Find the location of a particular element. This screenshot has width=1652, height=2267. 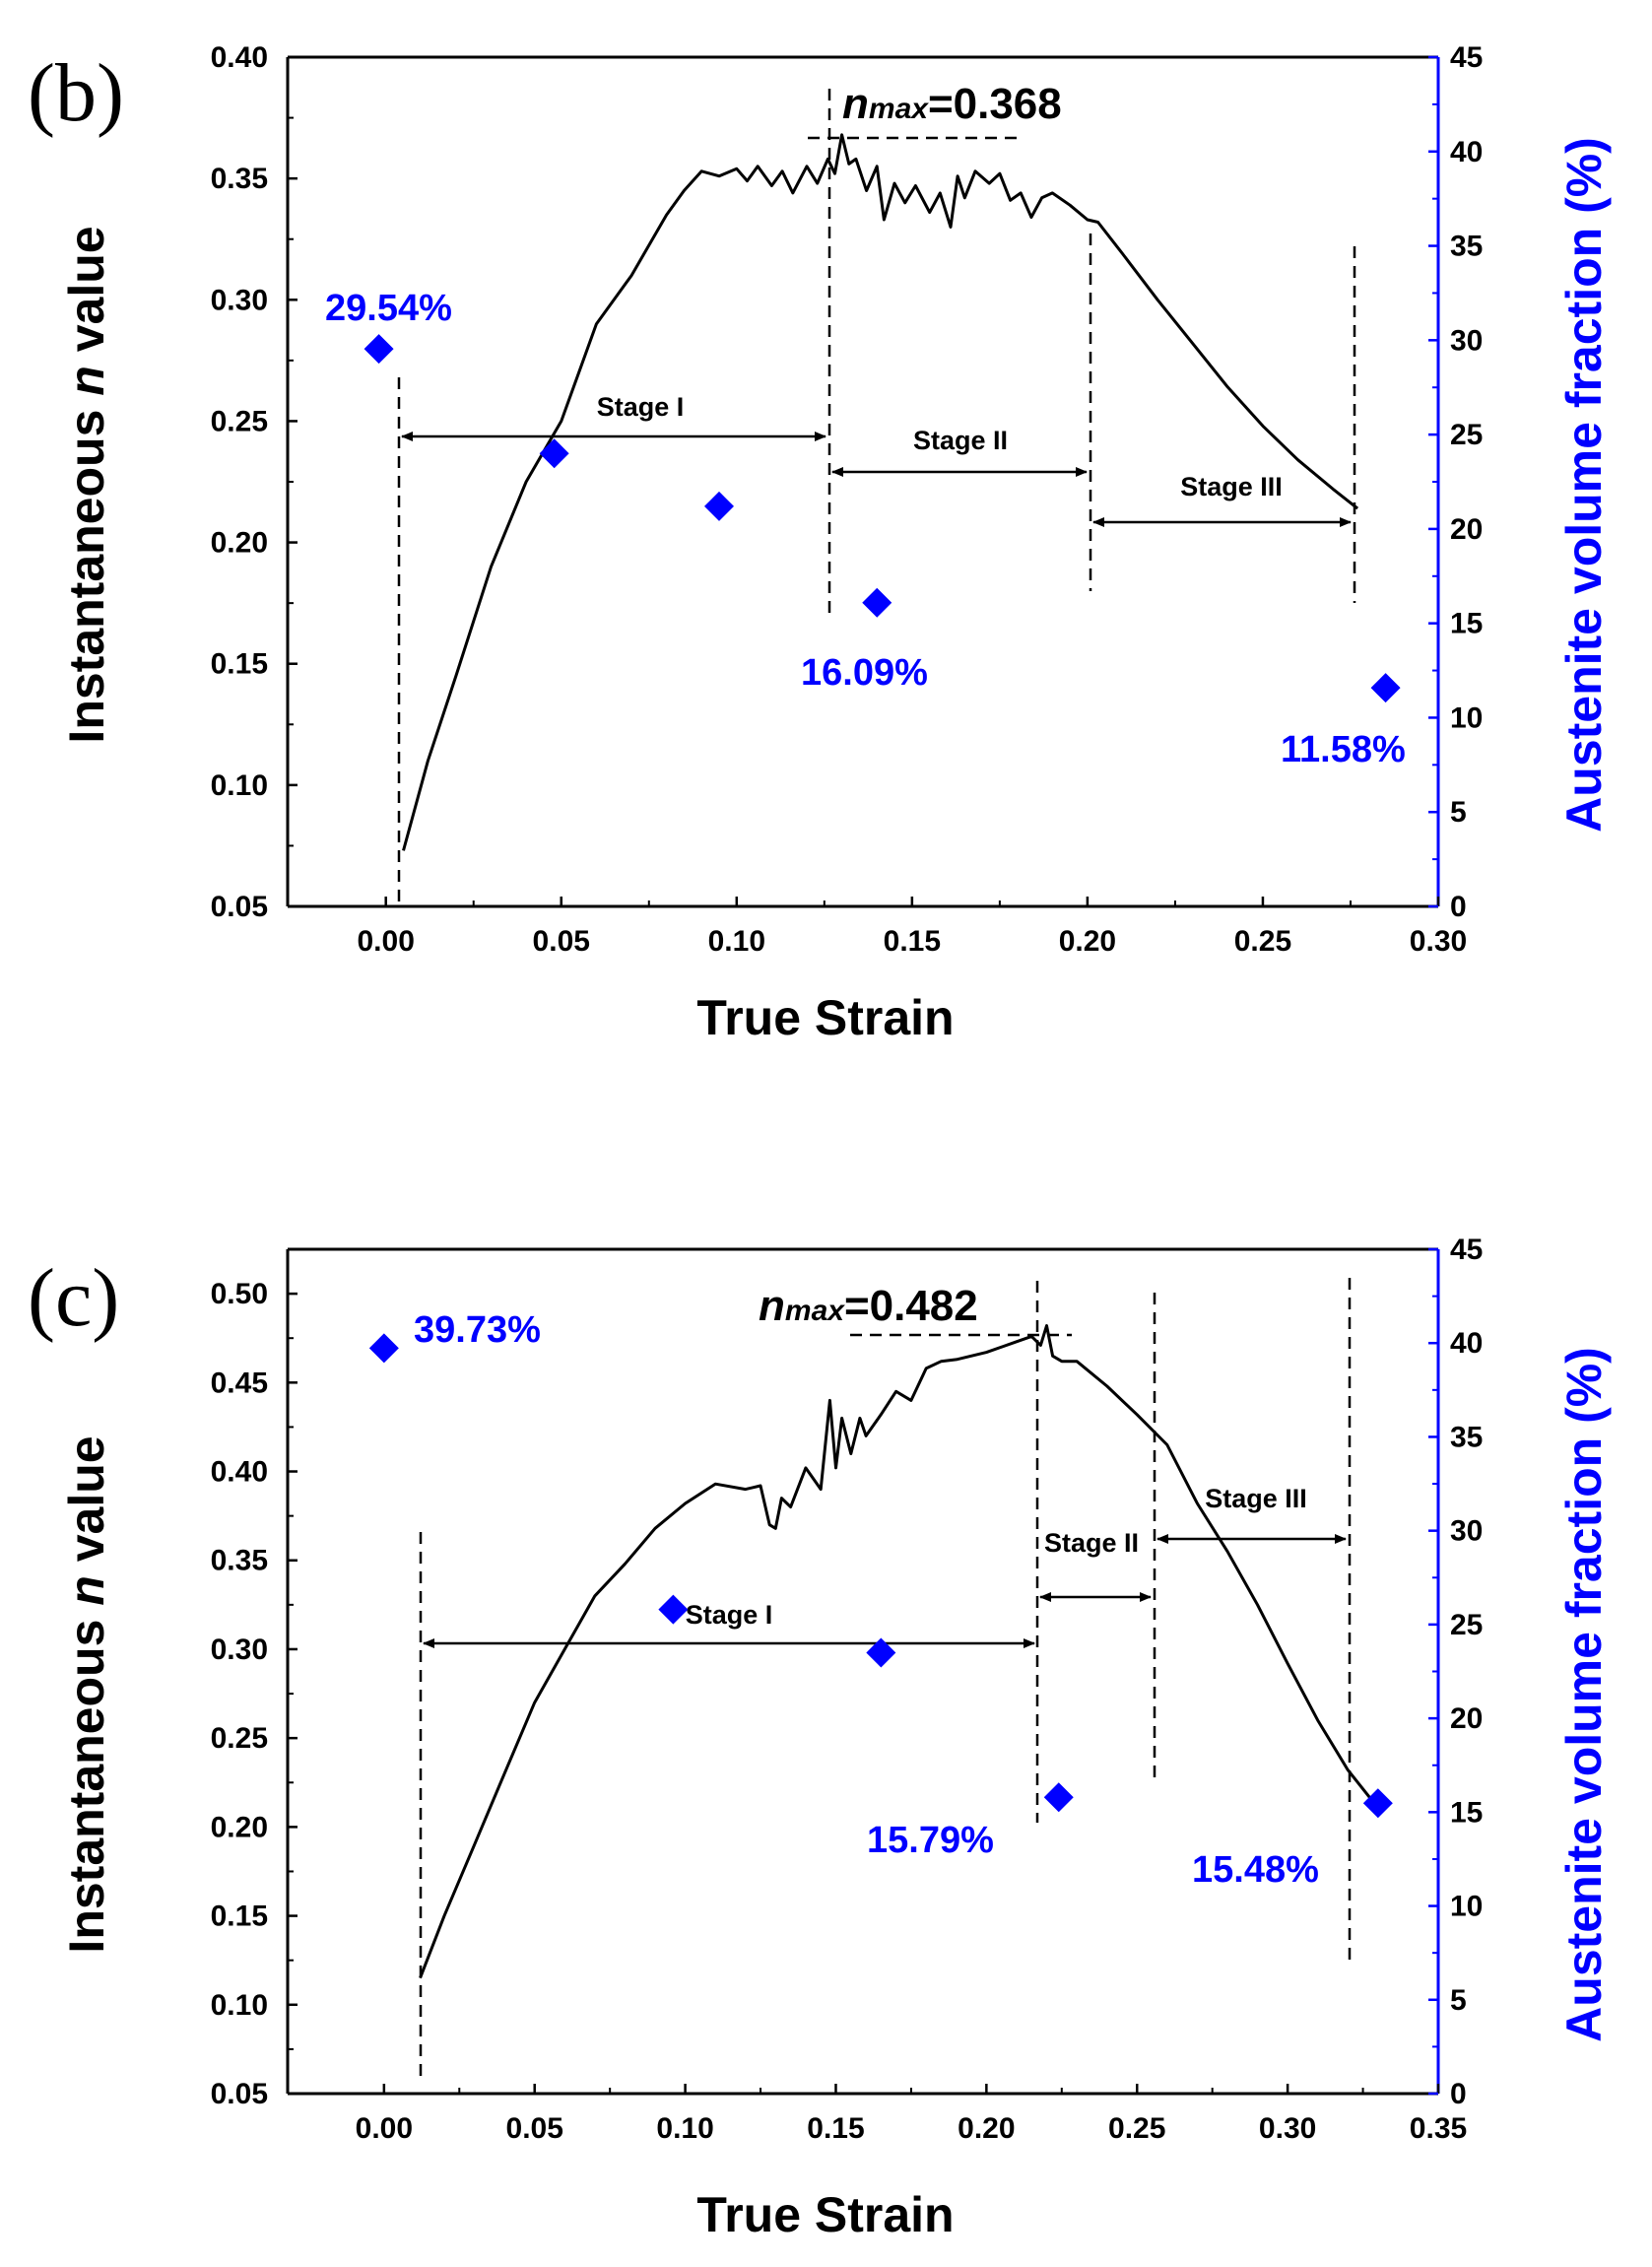

panel-c-y2-tick-label: 45 is located at coordinates (1467, 1250).